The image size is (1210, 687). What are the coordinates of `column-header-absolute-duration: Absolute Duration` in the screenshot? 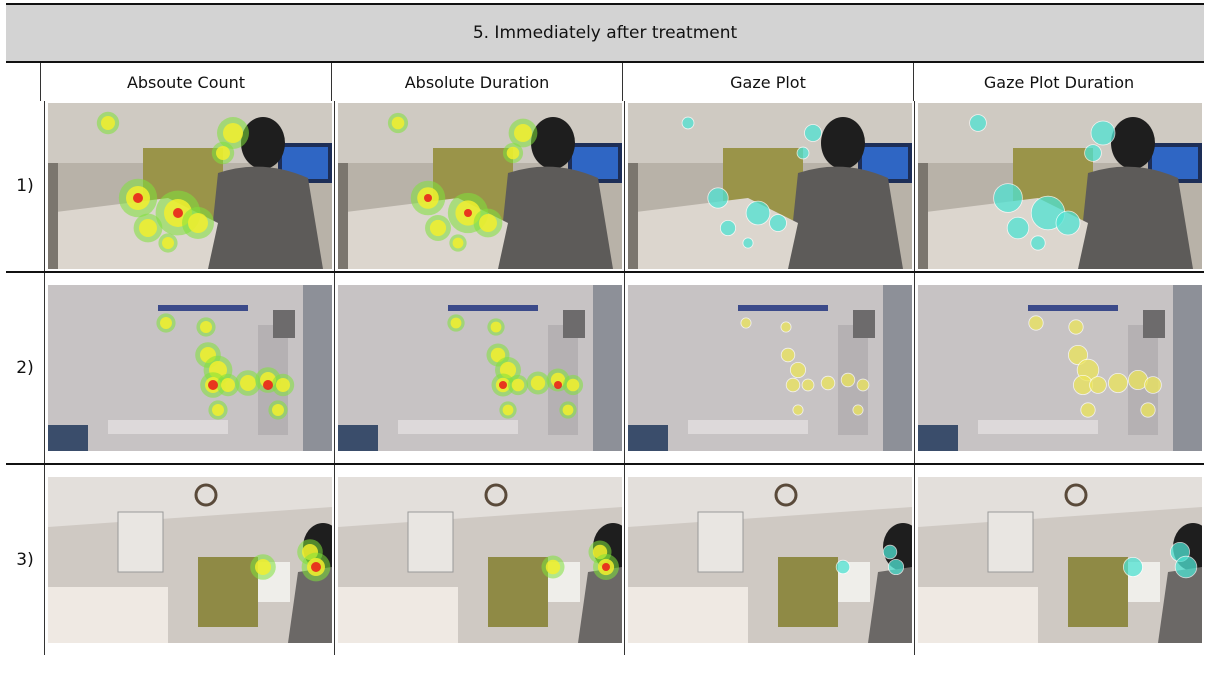 It's located at (476, 82).